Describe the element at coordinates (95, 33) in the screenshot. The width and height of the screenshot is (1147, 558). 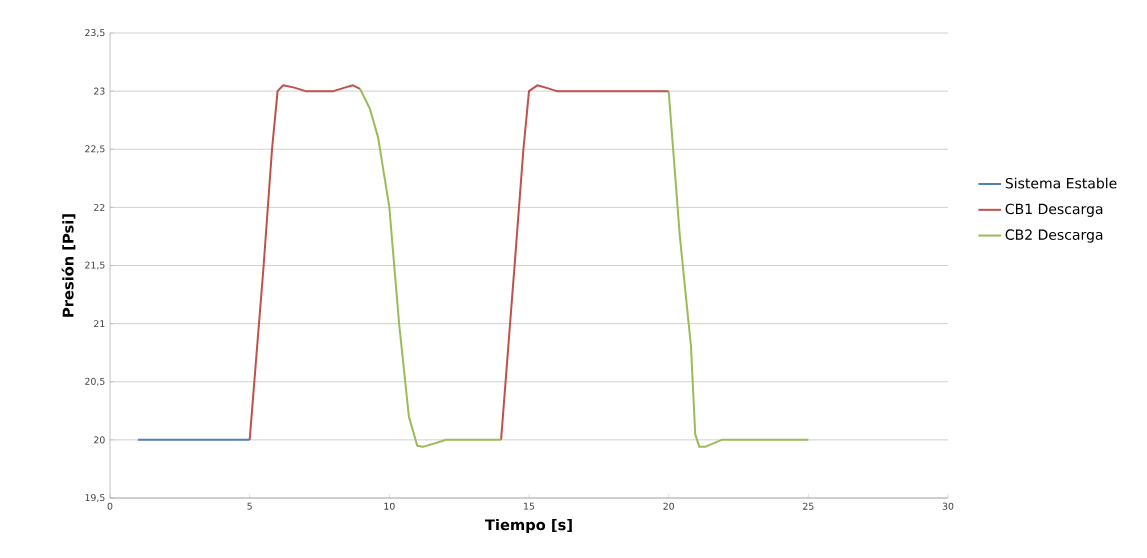
I see `y-tick-label: 23,5` at that location.